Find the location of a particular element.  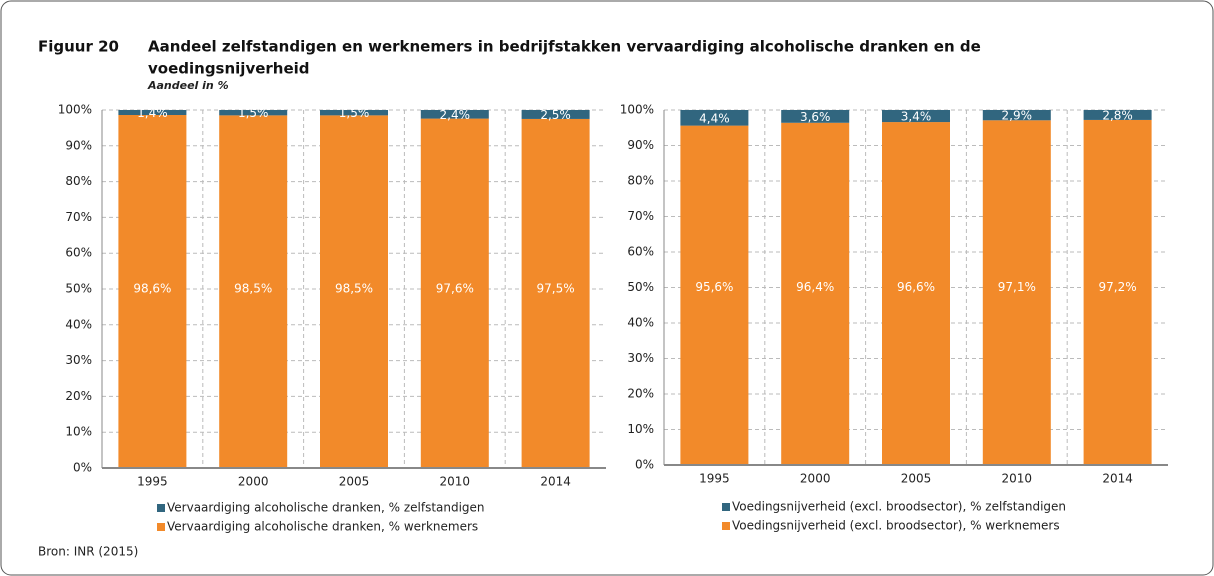

source: Bron: INR (2015) is located at coordinates (88, 552).